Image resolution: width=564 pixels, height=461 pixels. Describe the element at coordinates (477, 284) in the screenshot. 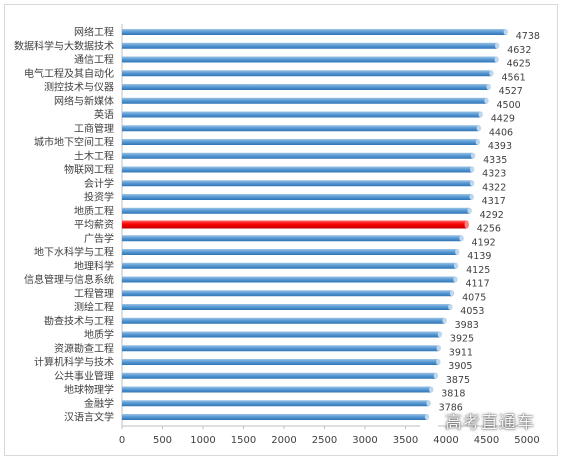

I see `data-label: 4117` at that location.